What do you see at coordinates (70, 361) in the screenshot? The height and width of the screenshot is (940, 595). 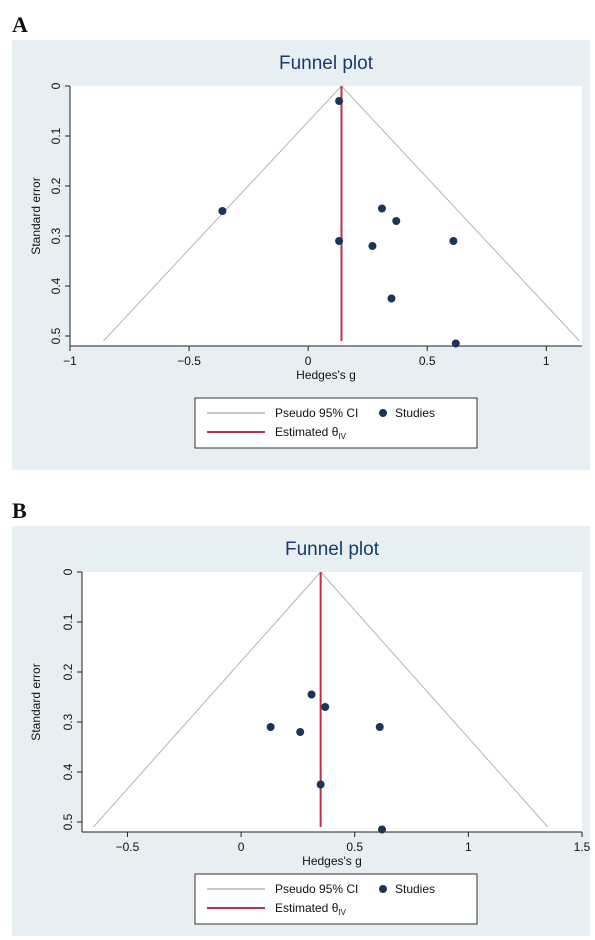 I see `x-tick-label: −1` at bounding box center [70, 361].